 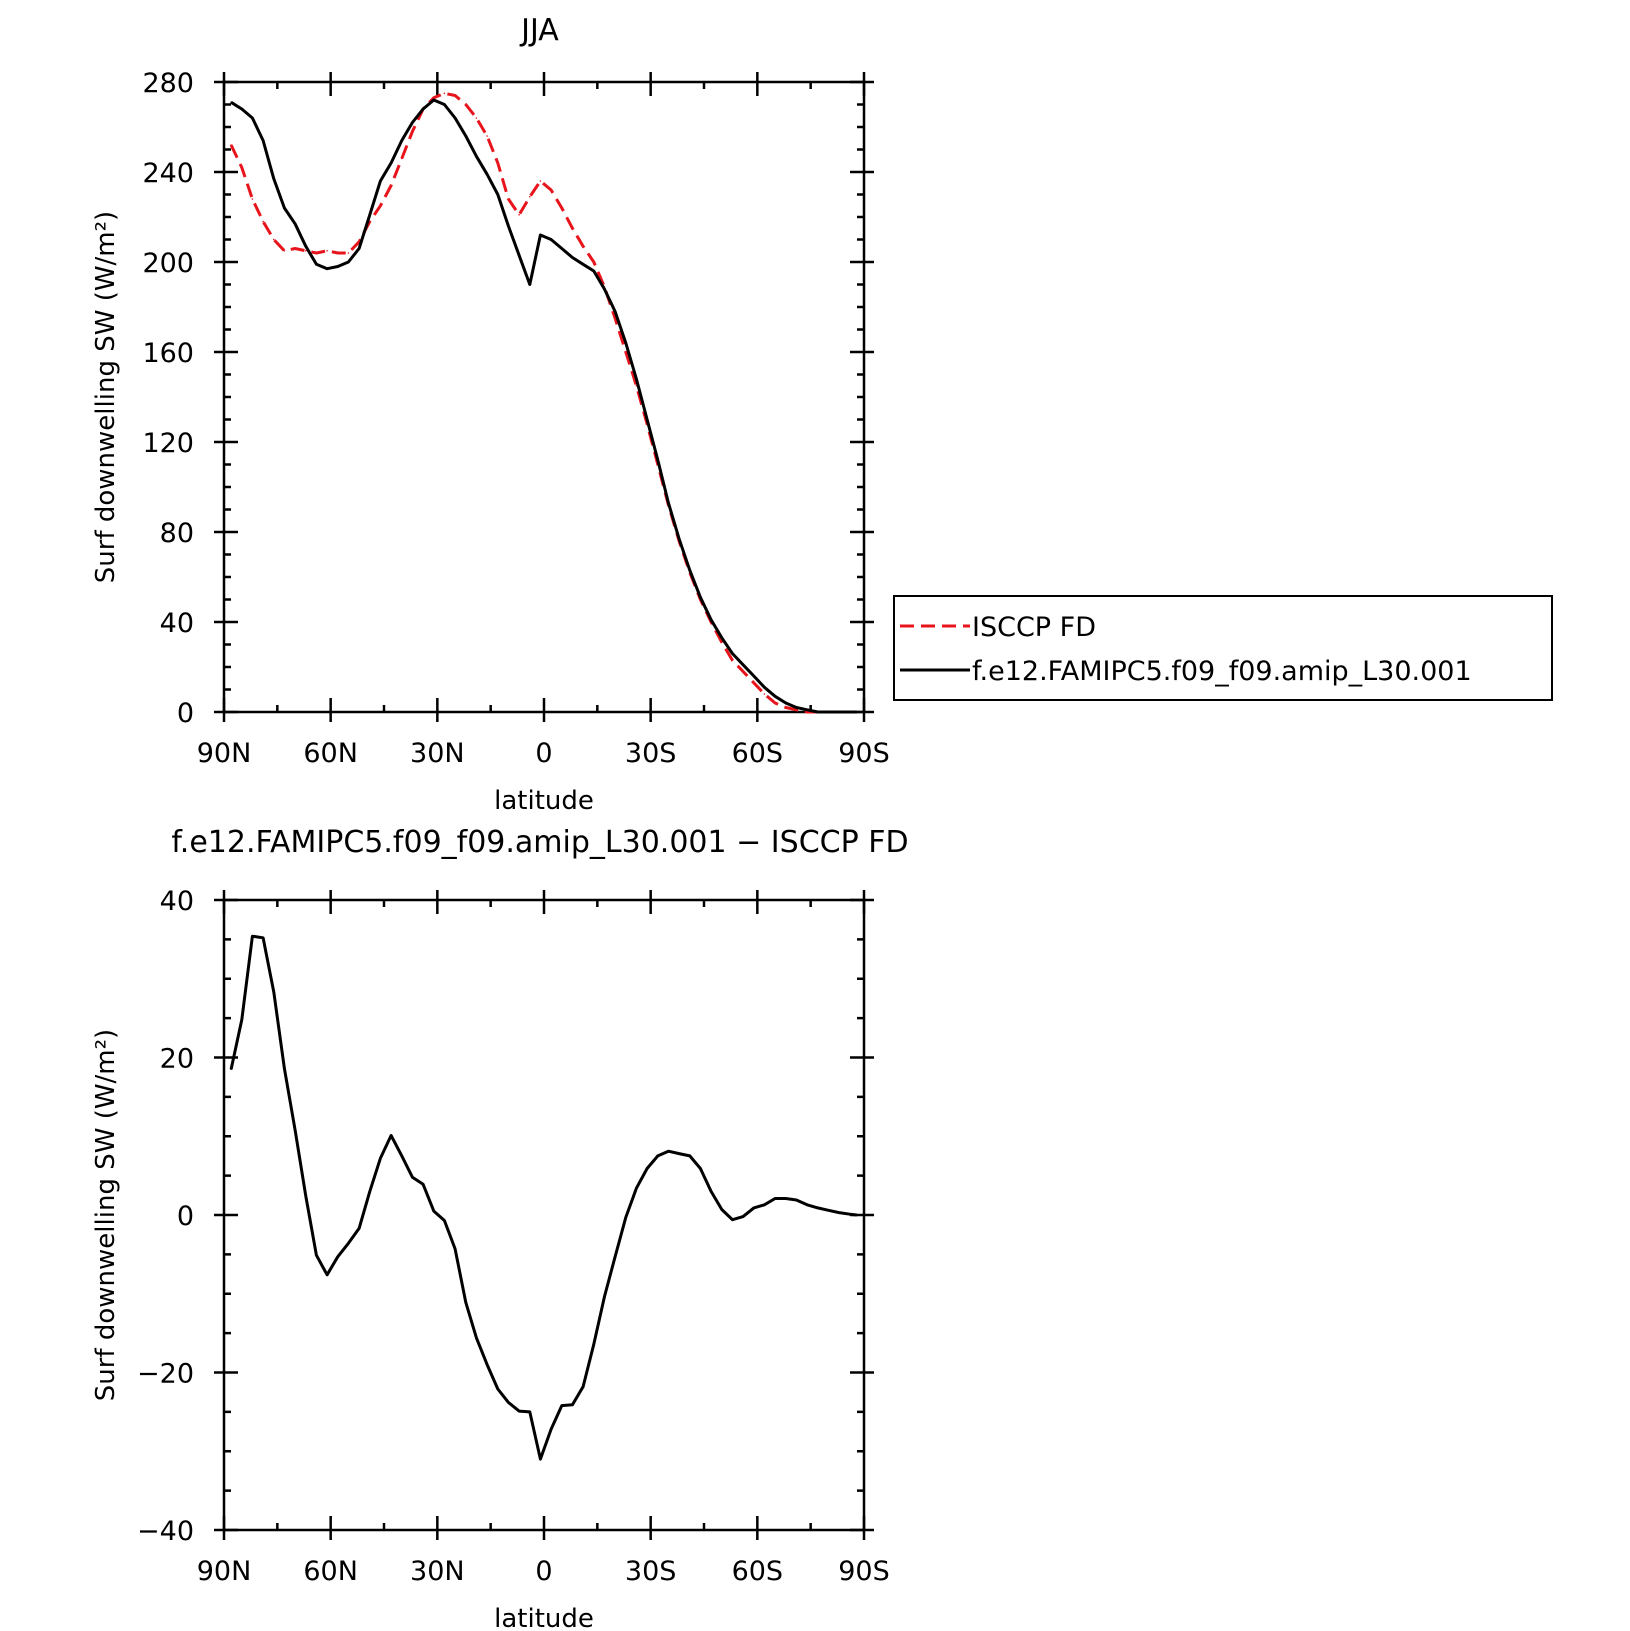 I want to click on y-tick-label: 0, so click(x=185, y=713).